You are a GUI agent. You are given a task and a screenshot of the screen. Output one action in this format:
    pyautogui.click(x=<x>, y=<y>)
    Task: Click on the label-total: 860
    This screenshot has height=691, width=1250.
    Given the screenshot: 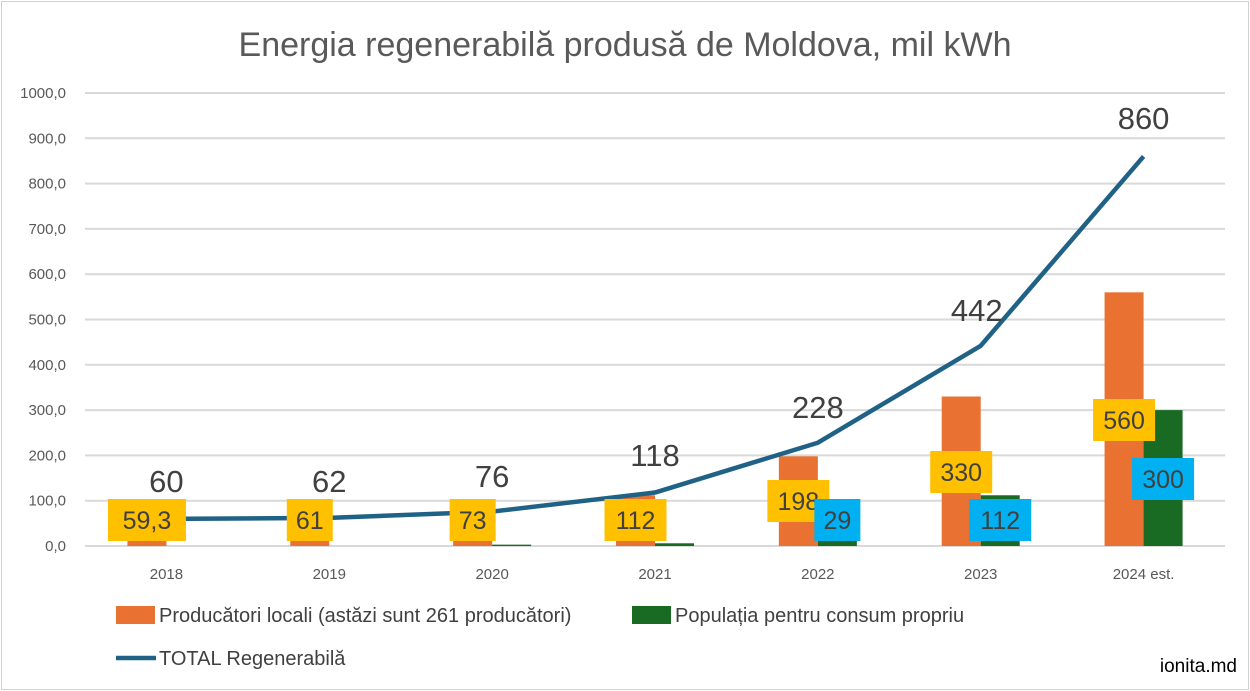 What is the action you would take?
    pyautogui.click(x=1144, y=118)
    